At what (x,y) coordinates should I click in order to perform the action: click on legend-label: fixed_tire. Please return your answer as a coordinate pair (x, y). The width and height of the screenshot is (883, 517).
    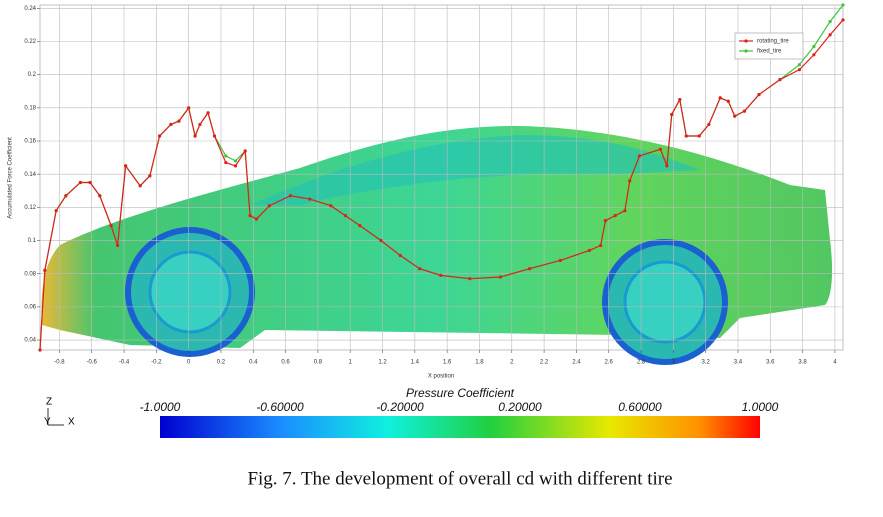
    Looking at the image, I should click on (769, 52).